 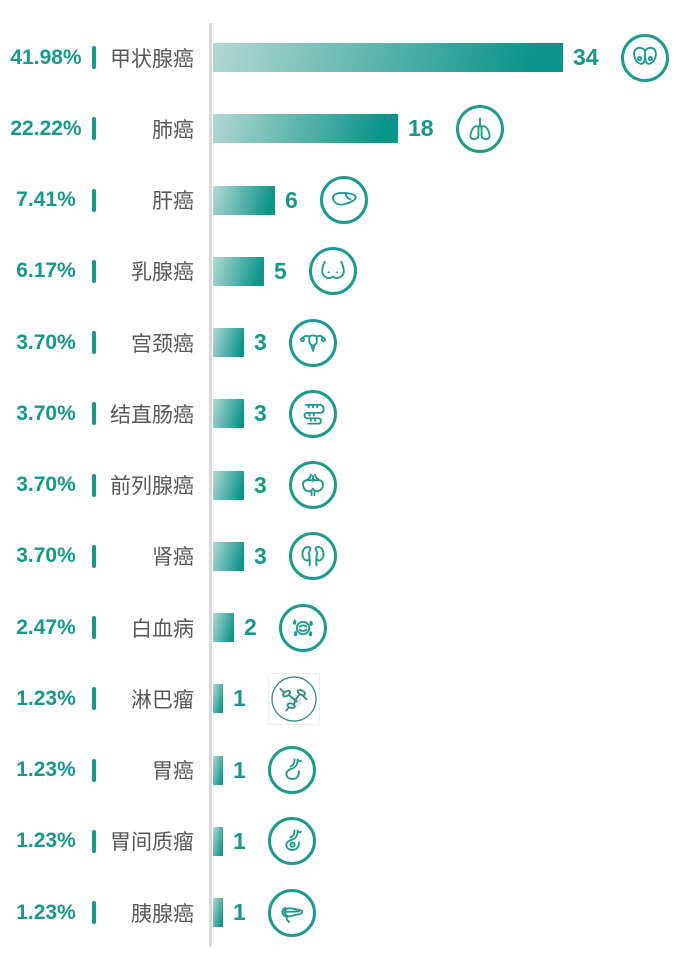 What do you see at coordinates (332, 271) in the screenshot?
I see `breast-icon` at bounding box center [332, 271].